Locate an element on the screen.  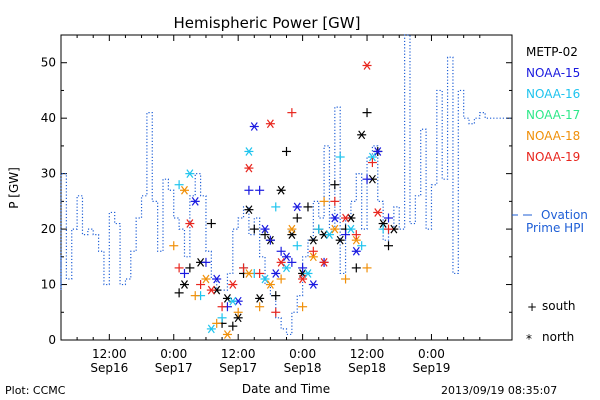
ovation-legend: Ovation Prime HPI is located at coordinates (550, 221).